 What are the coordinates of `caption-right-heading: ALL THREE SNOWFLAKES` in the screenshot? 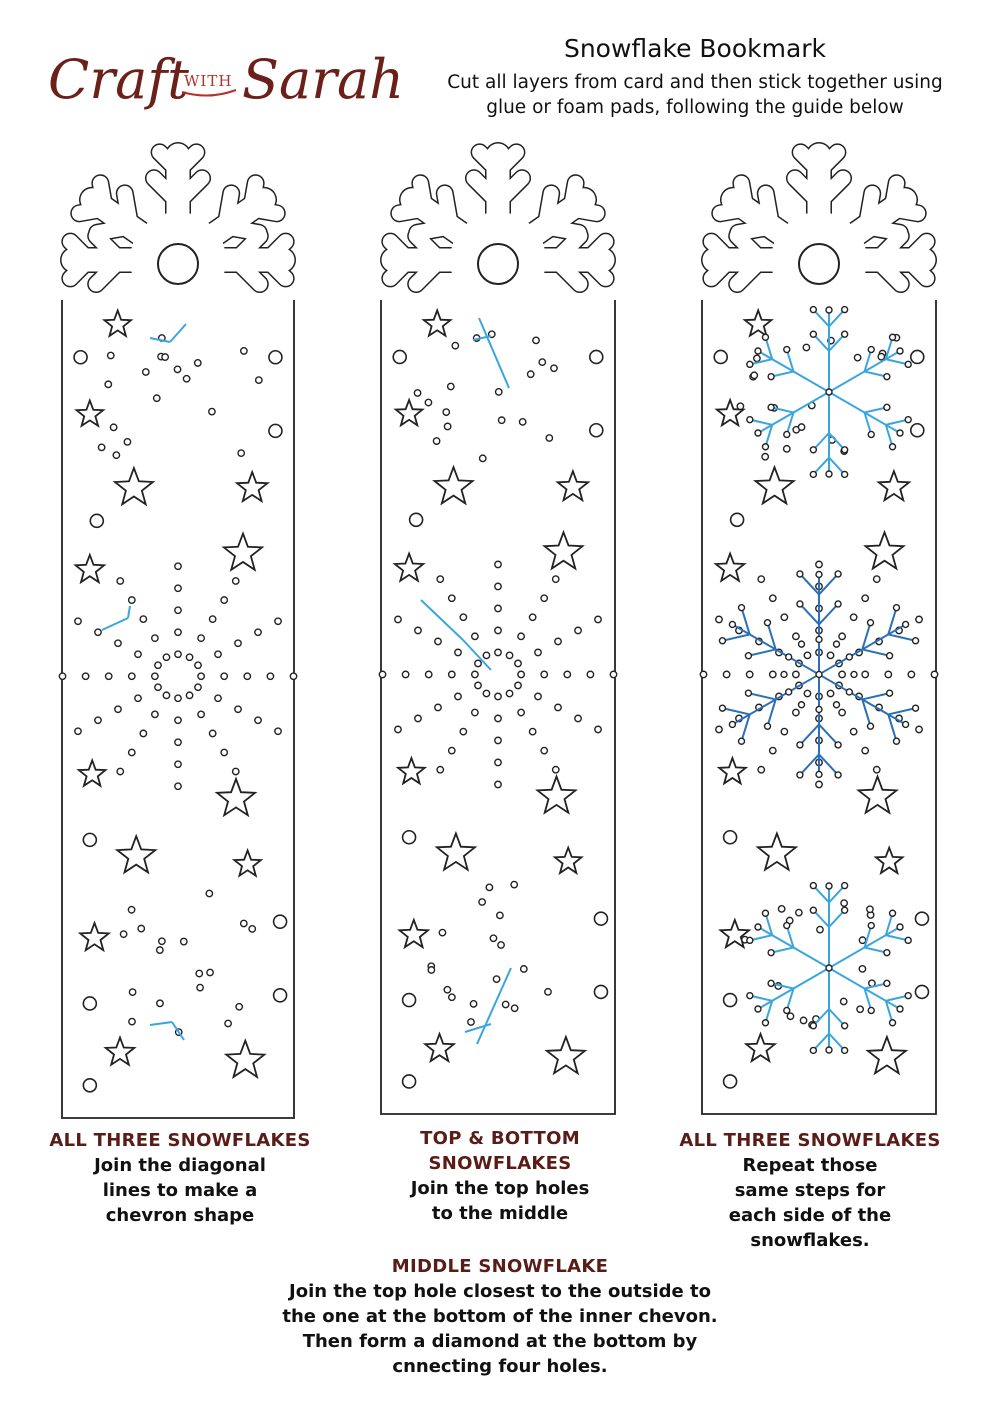 It's located at (810, 1140).